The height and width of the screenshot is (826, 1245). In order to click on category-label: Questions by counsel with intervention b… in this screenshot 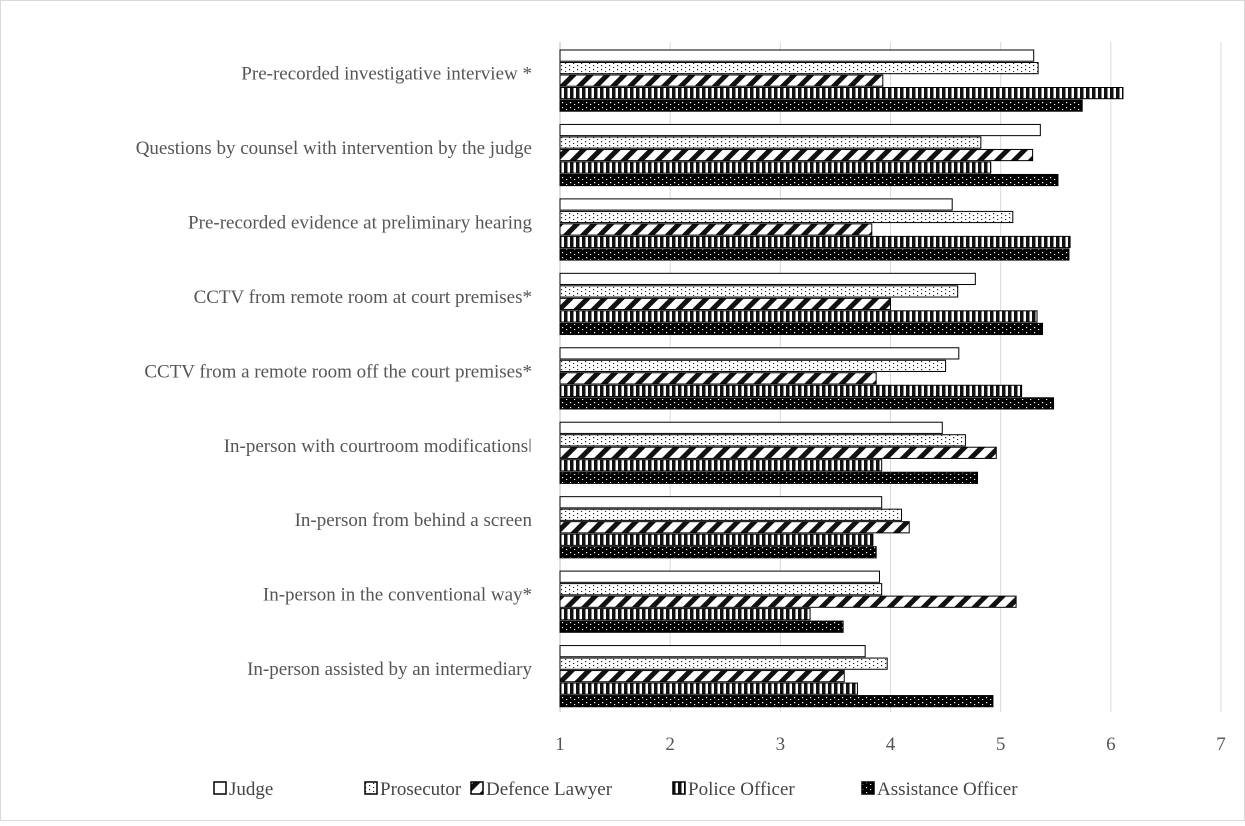, I will do `click(334, 148)`.